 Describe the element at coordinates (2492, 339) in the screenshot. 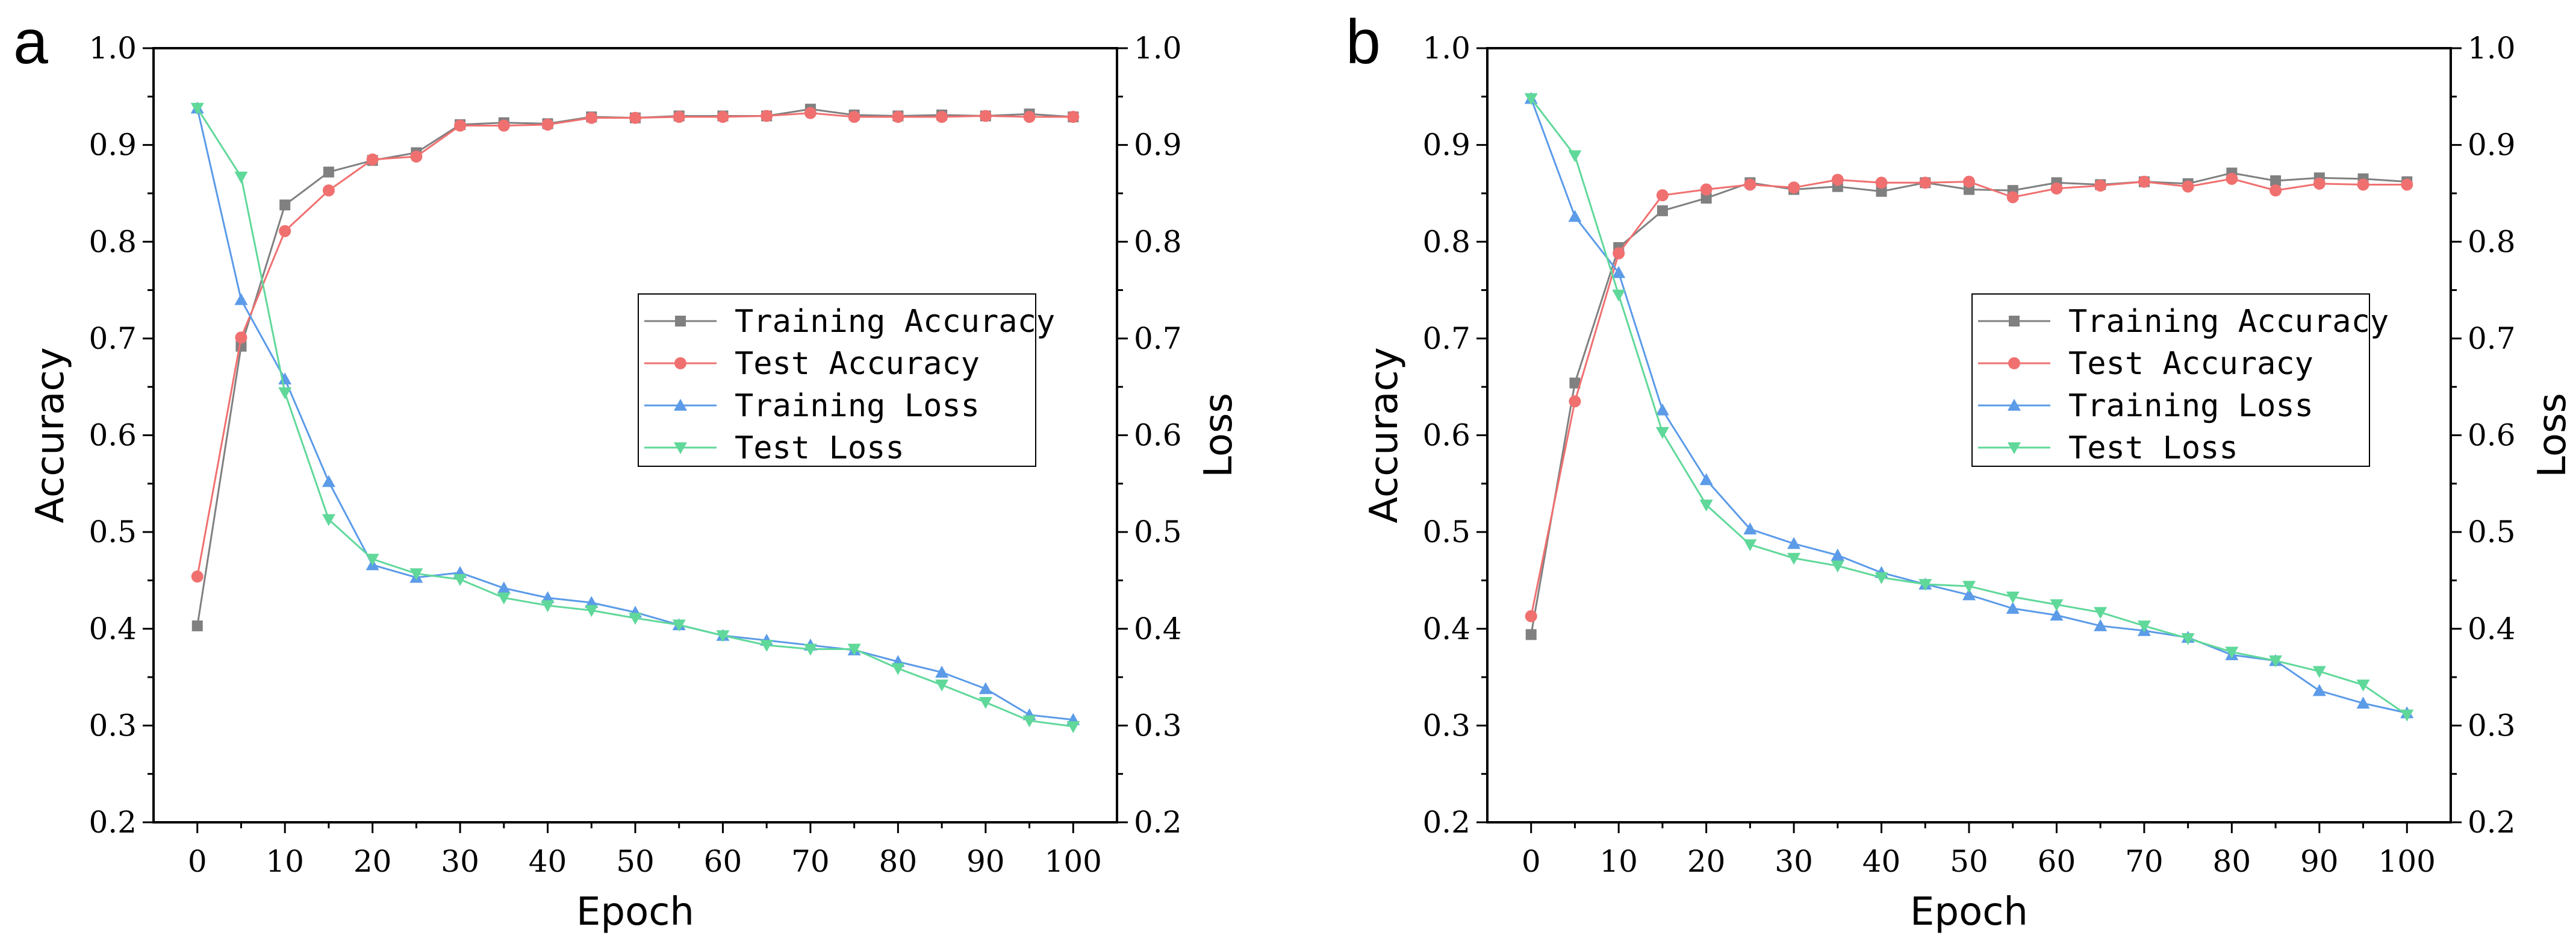

I see `y2-tick-label: 0.7` at that location.